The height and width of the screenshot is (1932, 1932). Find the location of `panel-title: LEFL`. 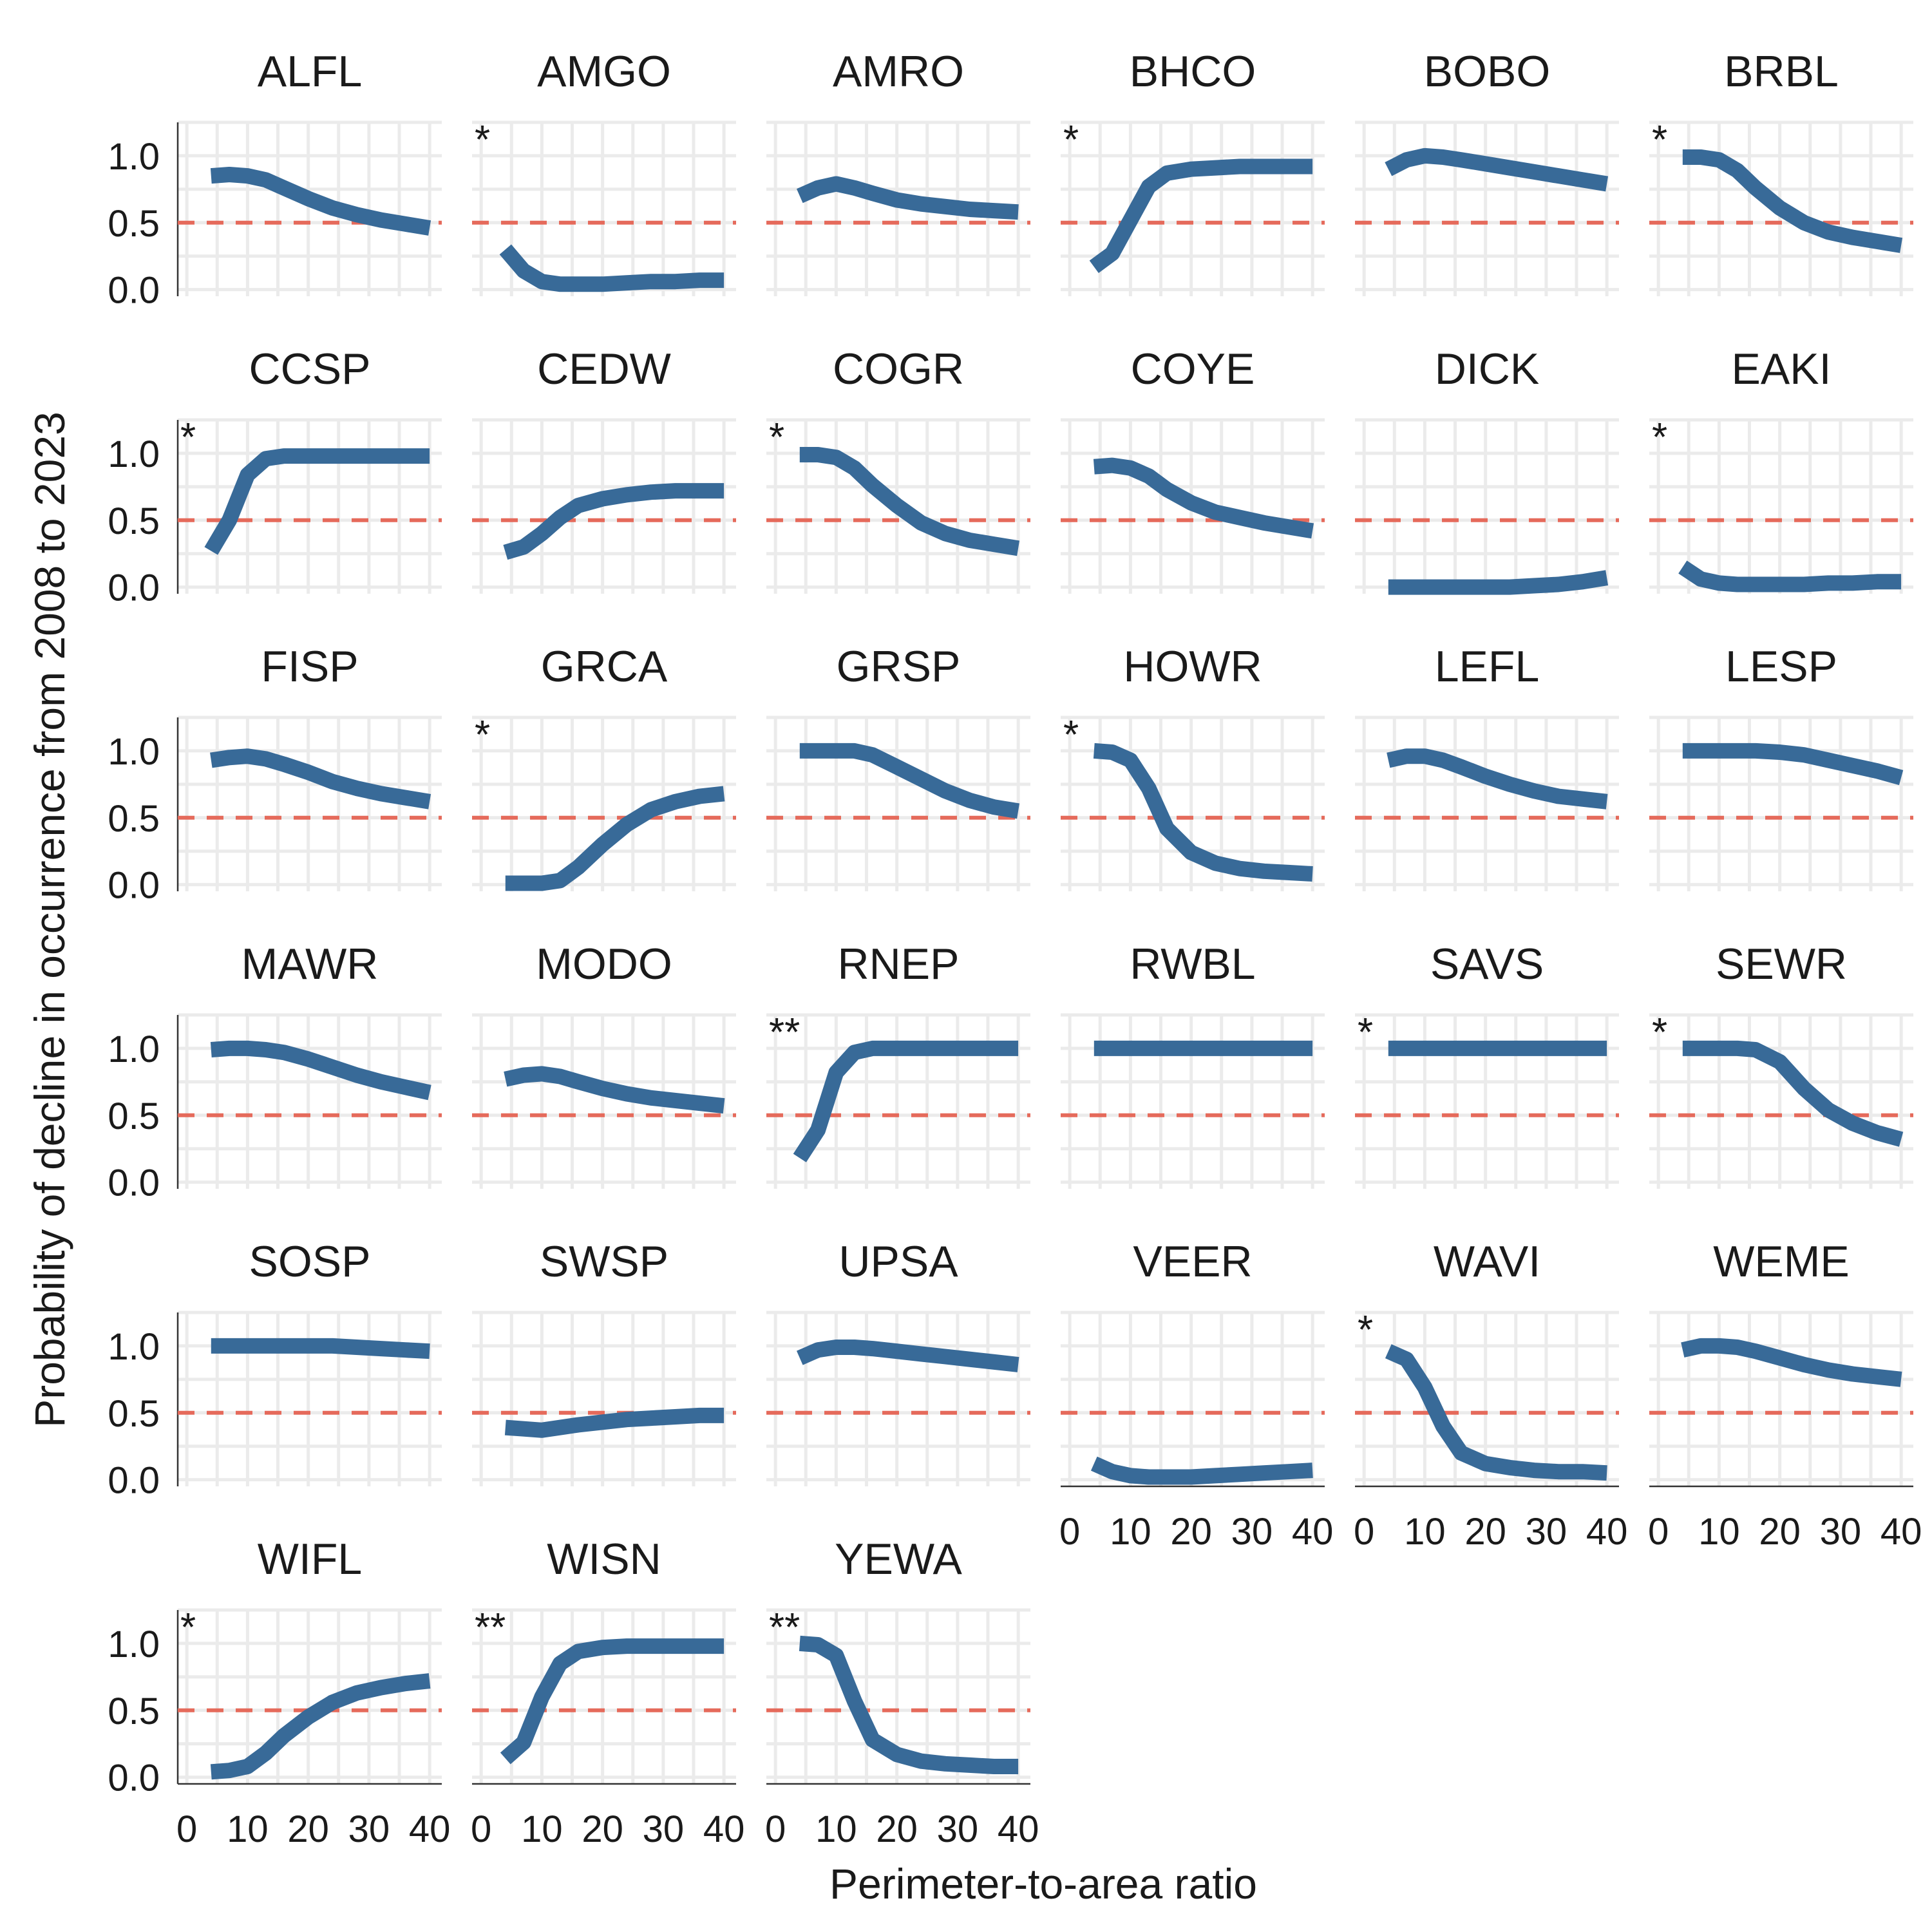

panel-title: LEFL is located at coordinates (1487, 666).